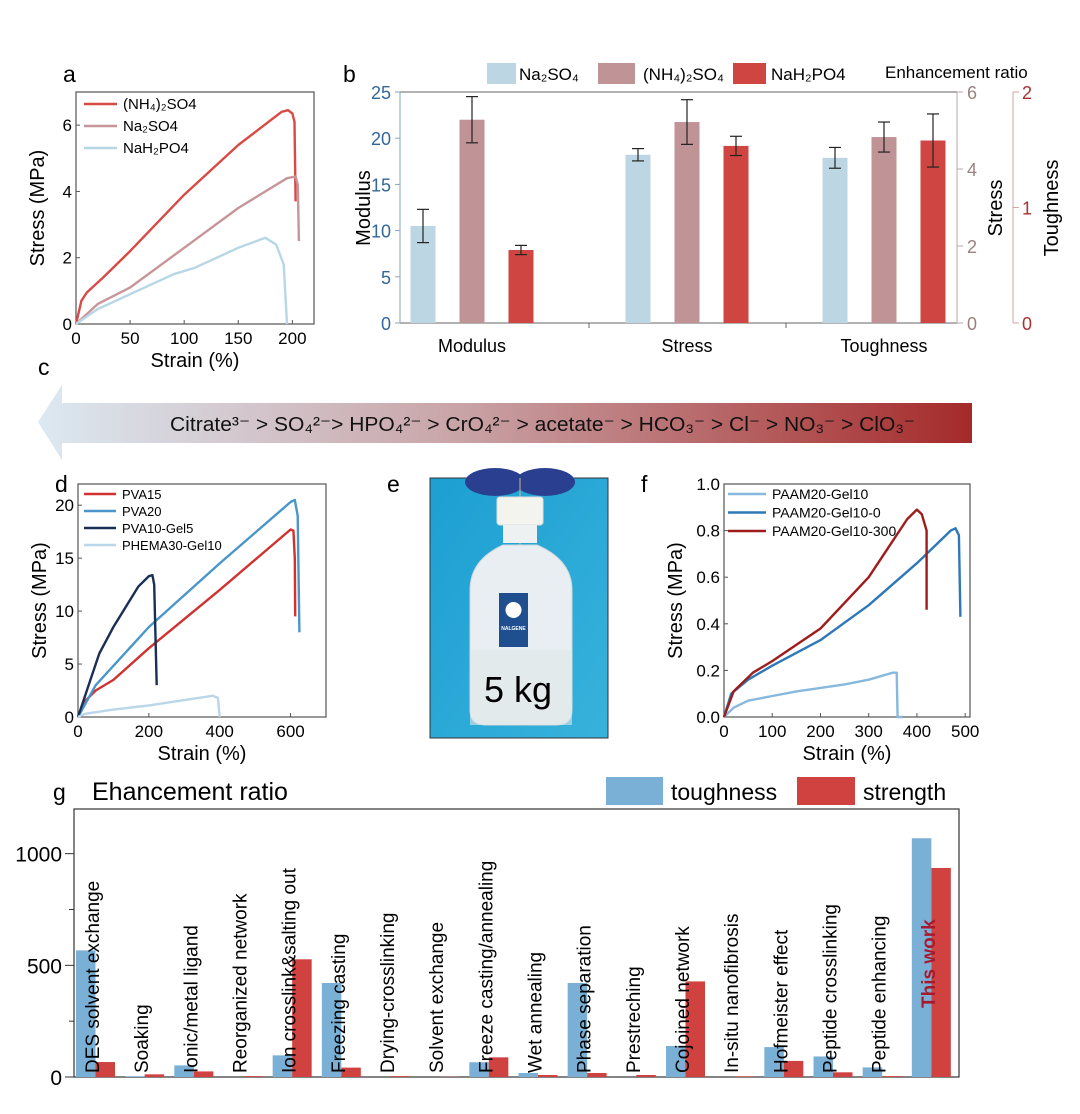 The height and width of the screenshot is (1114, 1080). What do you see at coordinates (437, 997) in the screenshot?
I see `category-label: Solvent exchange` at bounding box center [437, 997].